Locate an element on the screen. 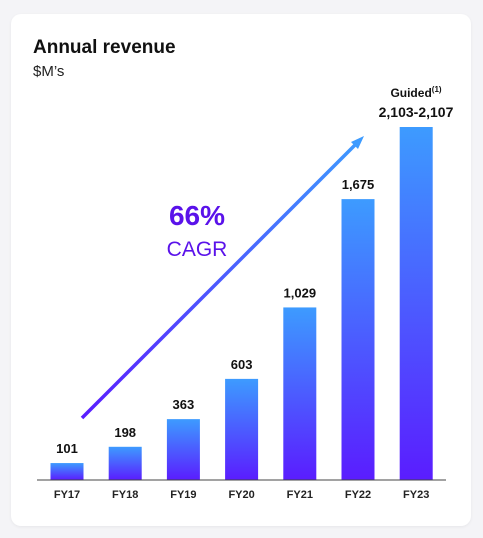 This screenshot has height=538, width=483. cagr-value: 66% is located at coordinates (197, 215).